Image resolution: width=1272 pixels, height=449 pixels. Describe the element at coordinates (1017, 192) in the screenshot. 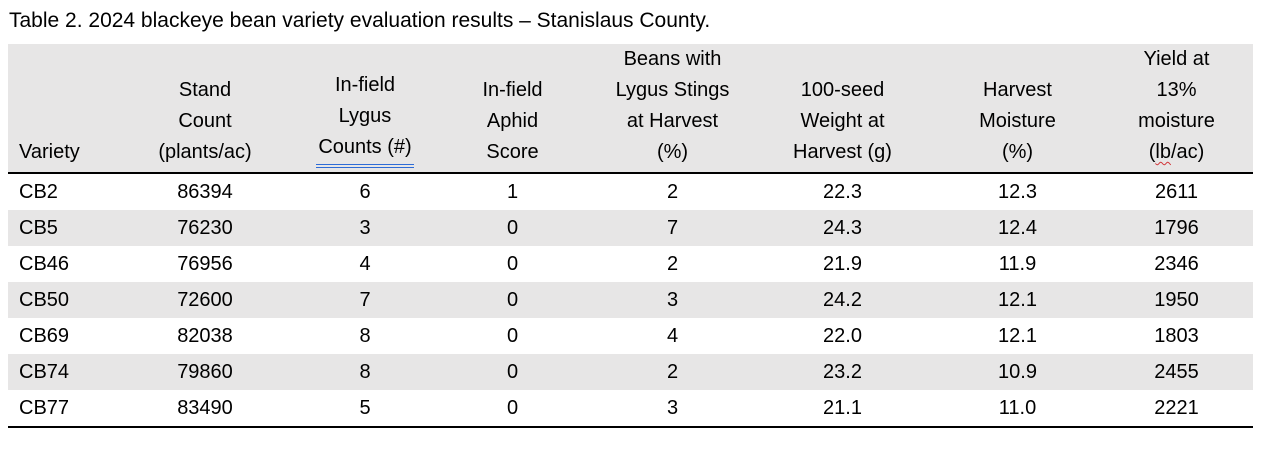

I see `cell-harvest-moisture: 12.3` at that location.